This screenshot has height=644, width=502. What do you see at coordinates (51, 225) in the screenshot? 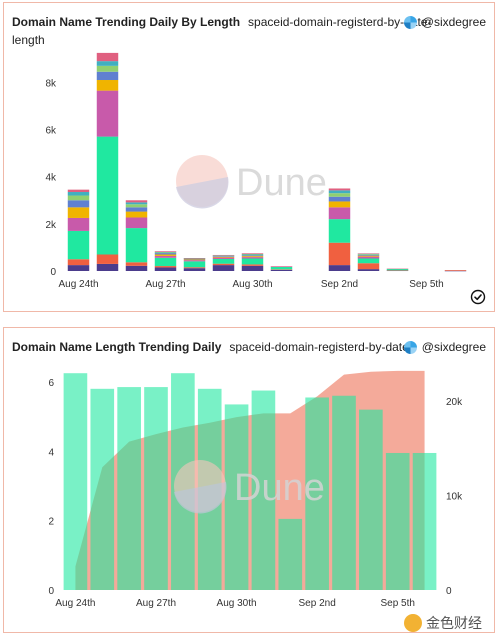
I see `y-tick-label: 2k` at bounding box center [51, 225].